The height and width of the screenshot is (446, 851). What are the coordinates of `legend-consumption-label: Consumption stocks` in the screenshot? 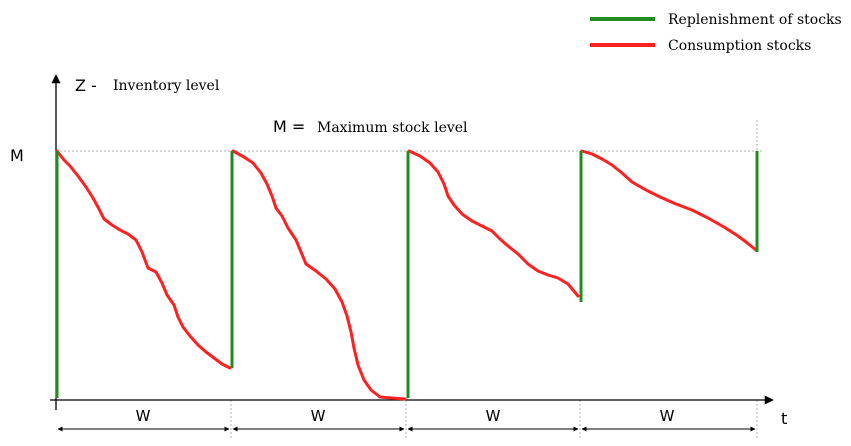 It's located at (739, 46).